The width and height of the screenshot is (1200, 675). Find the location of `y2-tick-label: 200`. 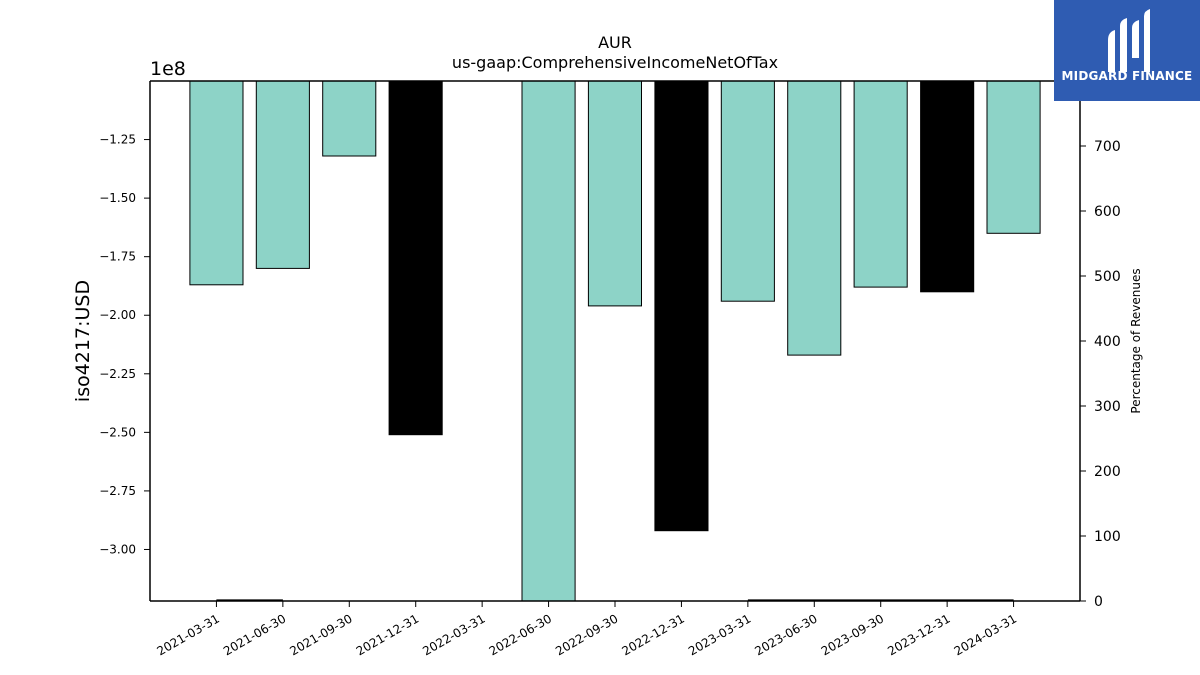

y2-tick-label: 200 is located at coordinates (1107, 472).